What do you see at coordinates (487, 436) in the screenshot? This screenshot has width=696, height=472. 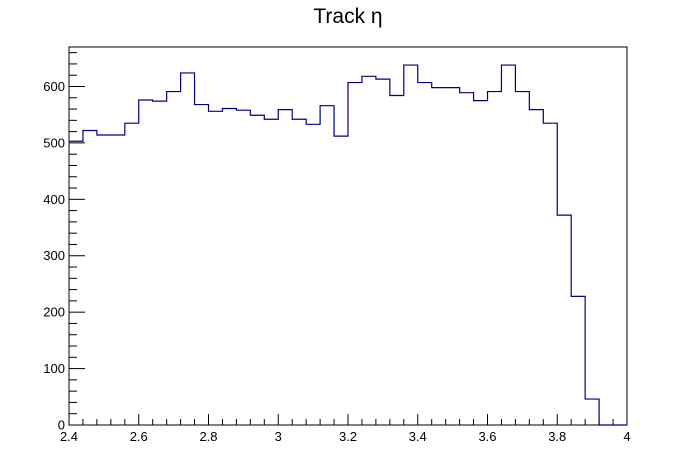 I see `x-tick-label: 3.6` at bounding box center [487, 436].